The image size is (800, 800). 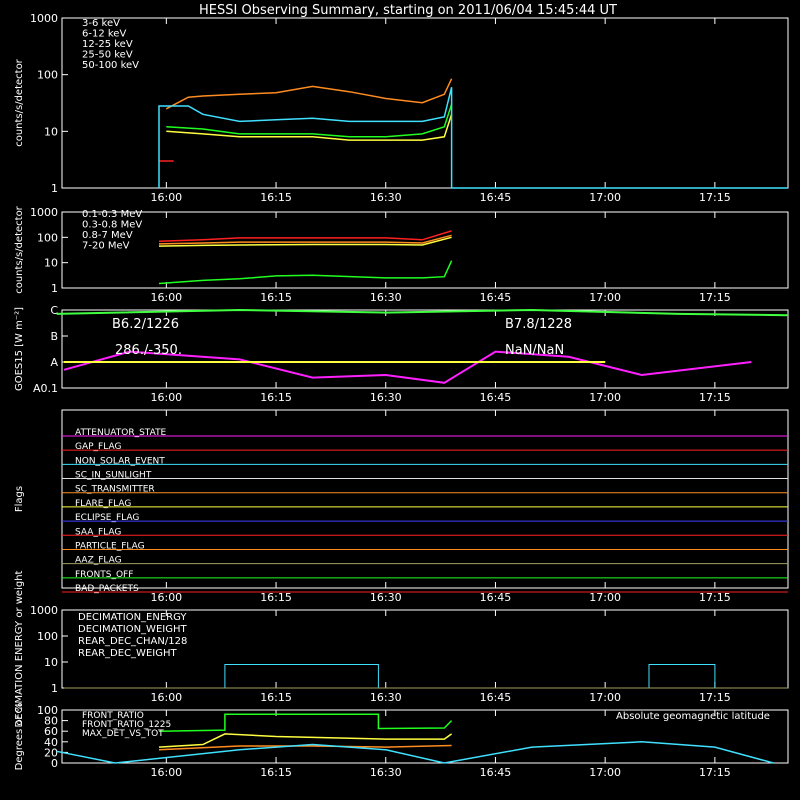 What do you see at coordinates (112, 214) in the screenshot?
I see `legend-entry: 0.1-0.3 MeV` at bounding box center [112, 214].